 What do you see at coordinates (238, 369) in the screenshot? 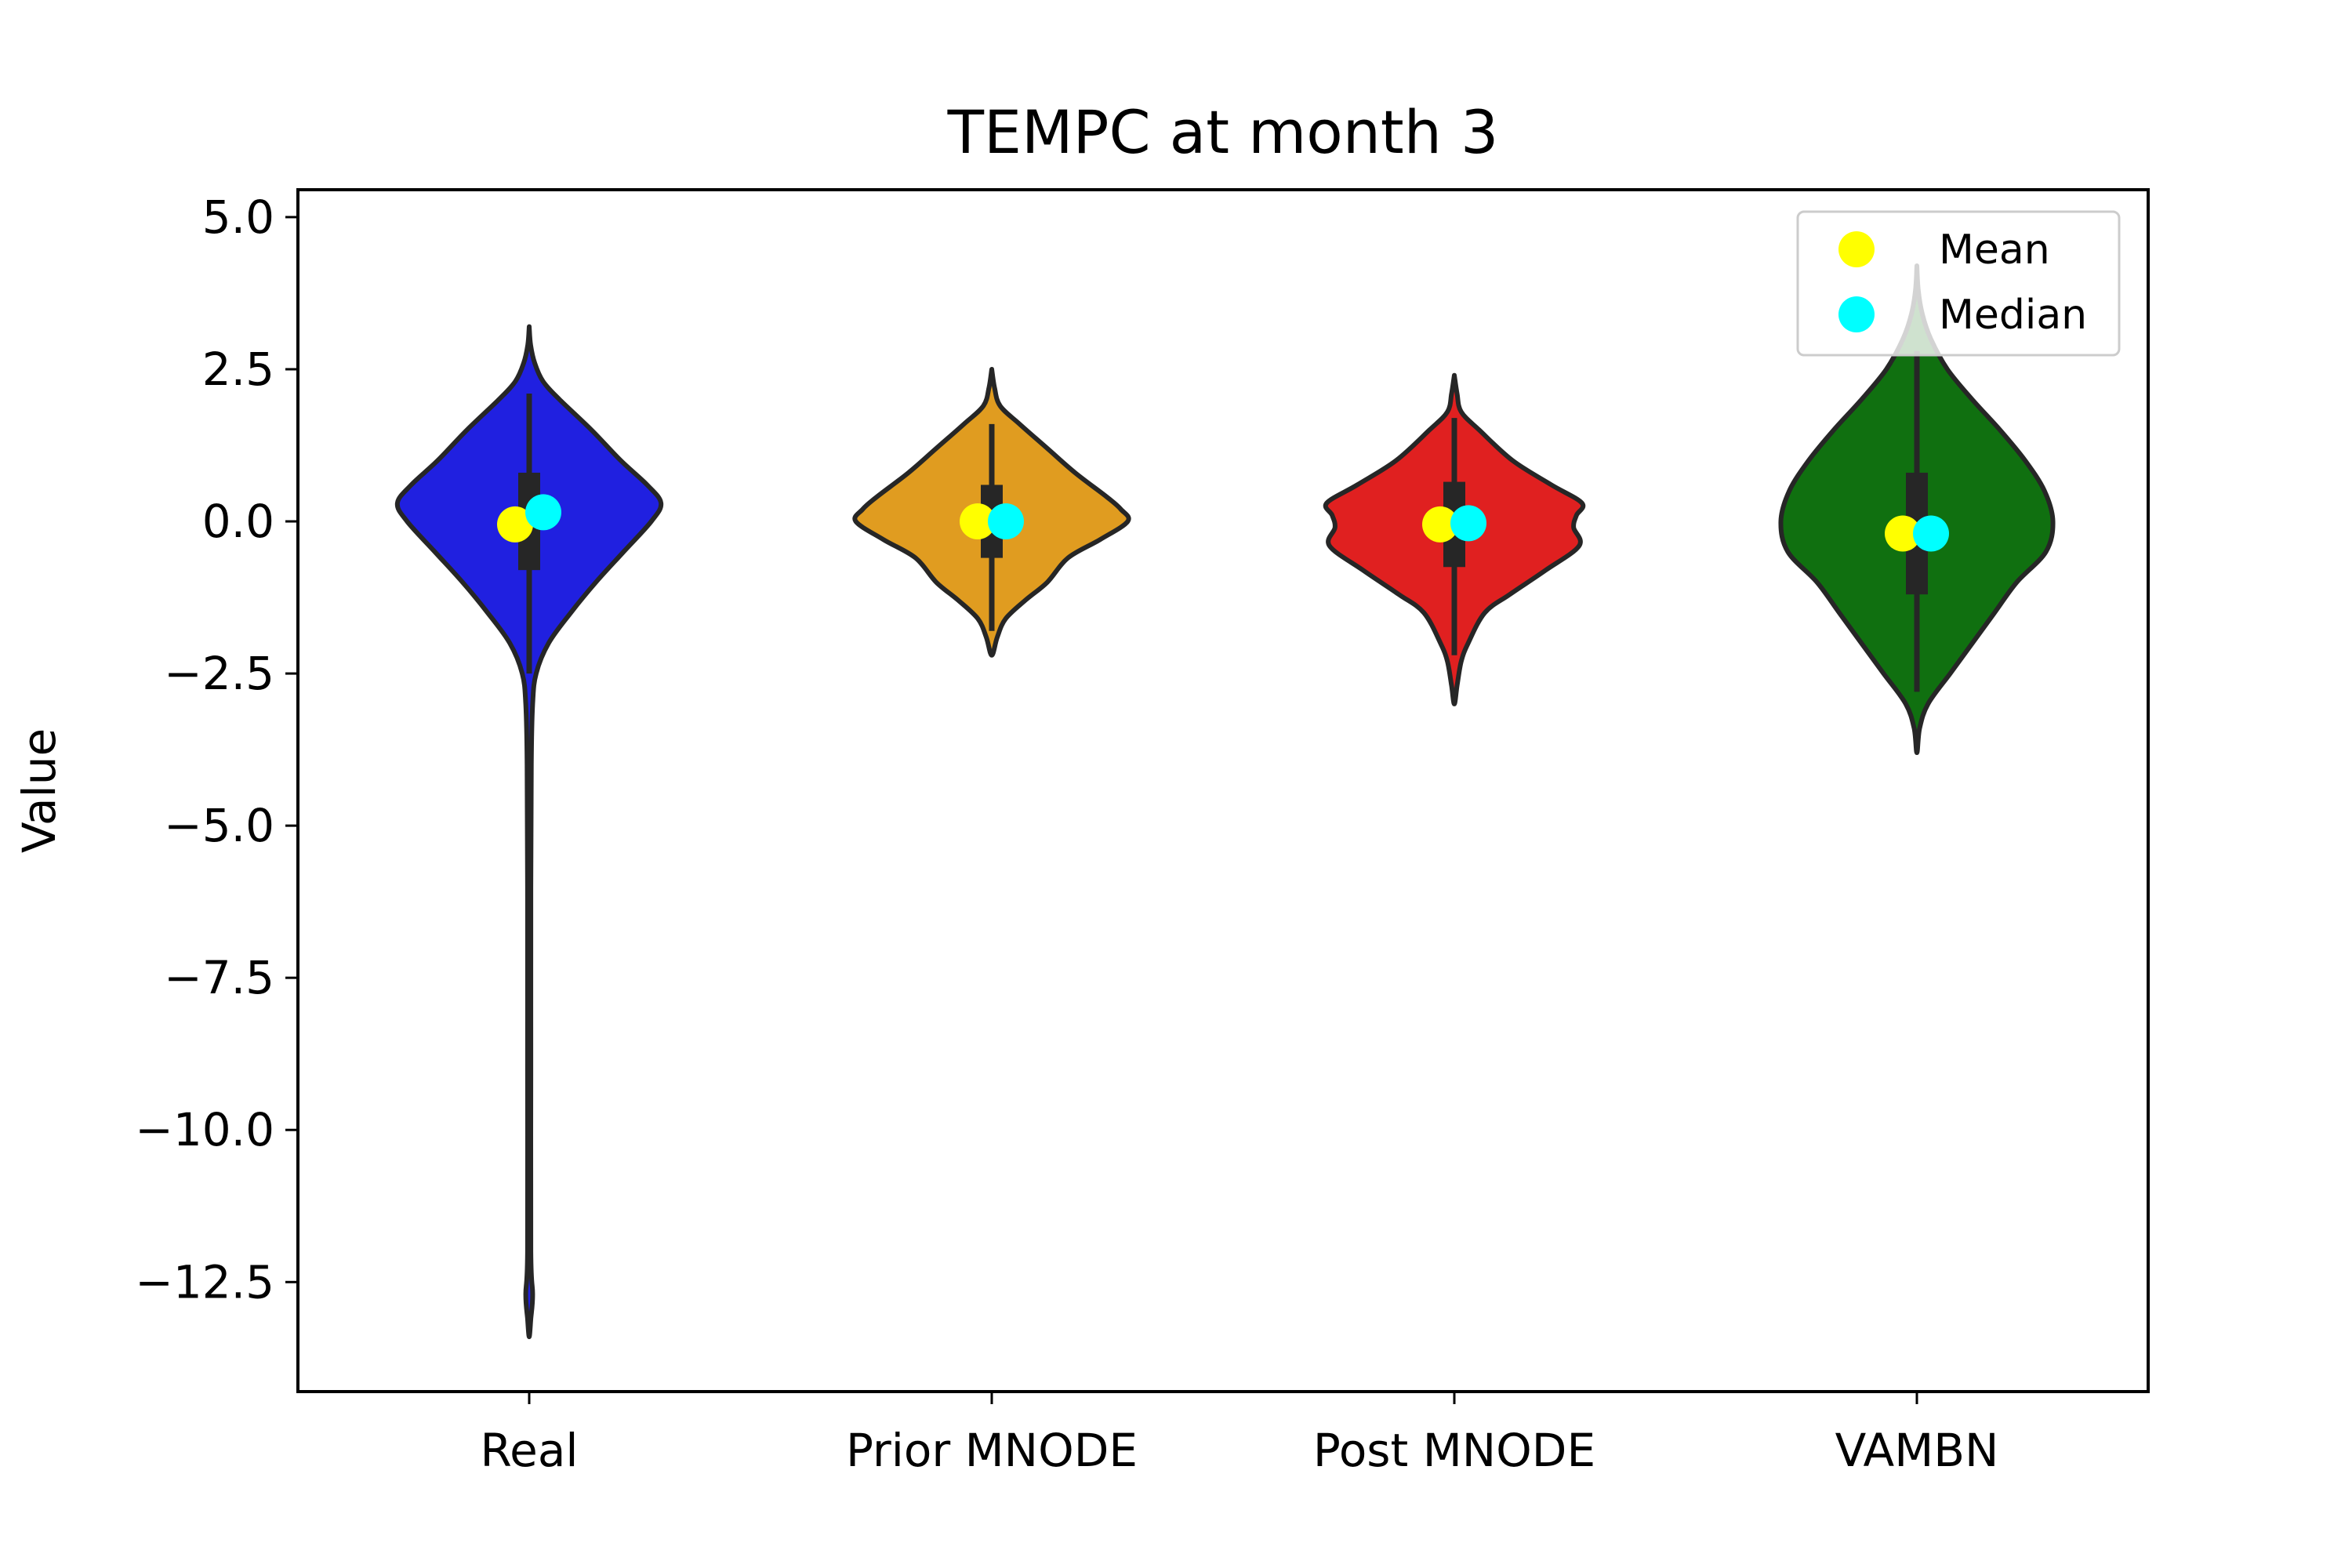
I see `y-tick-label: 2.5` at bounding box center [238, 369].